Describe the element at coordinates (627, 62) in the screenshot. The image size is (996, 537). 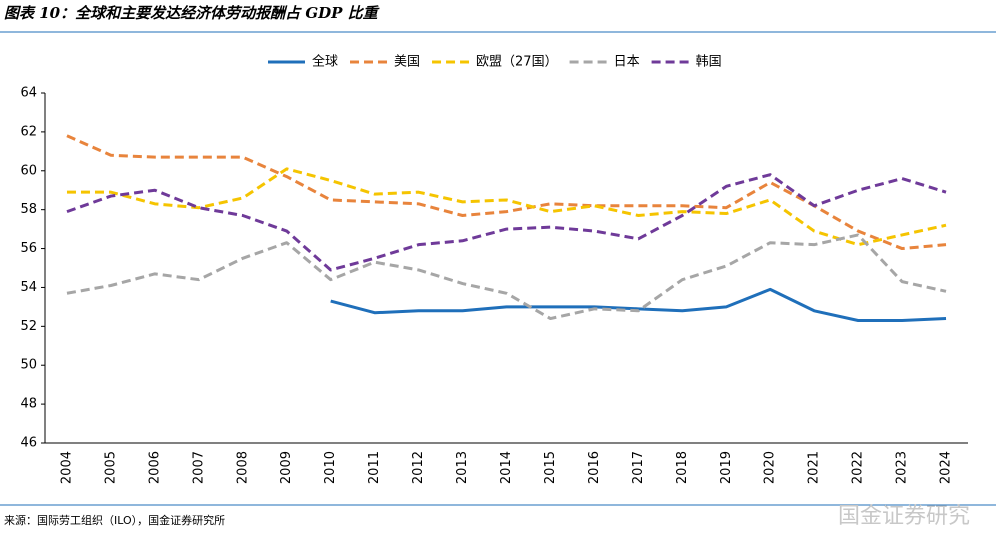
I see `legend-label: 日本` at that location.